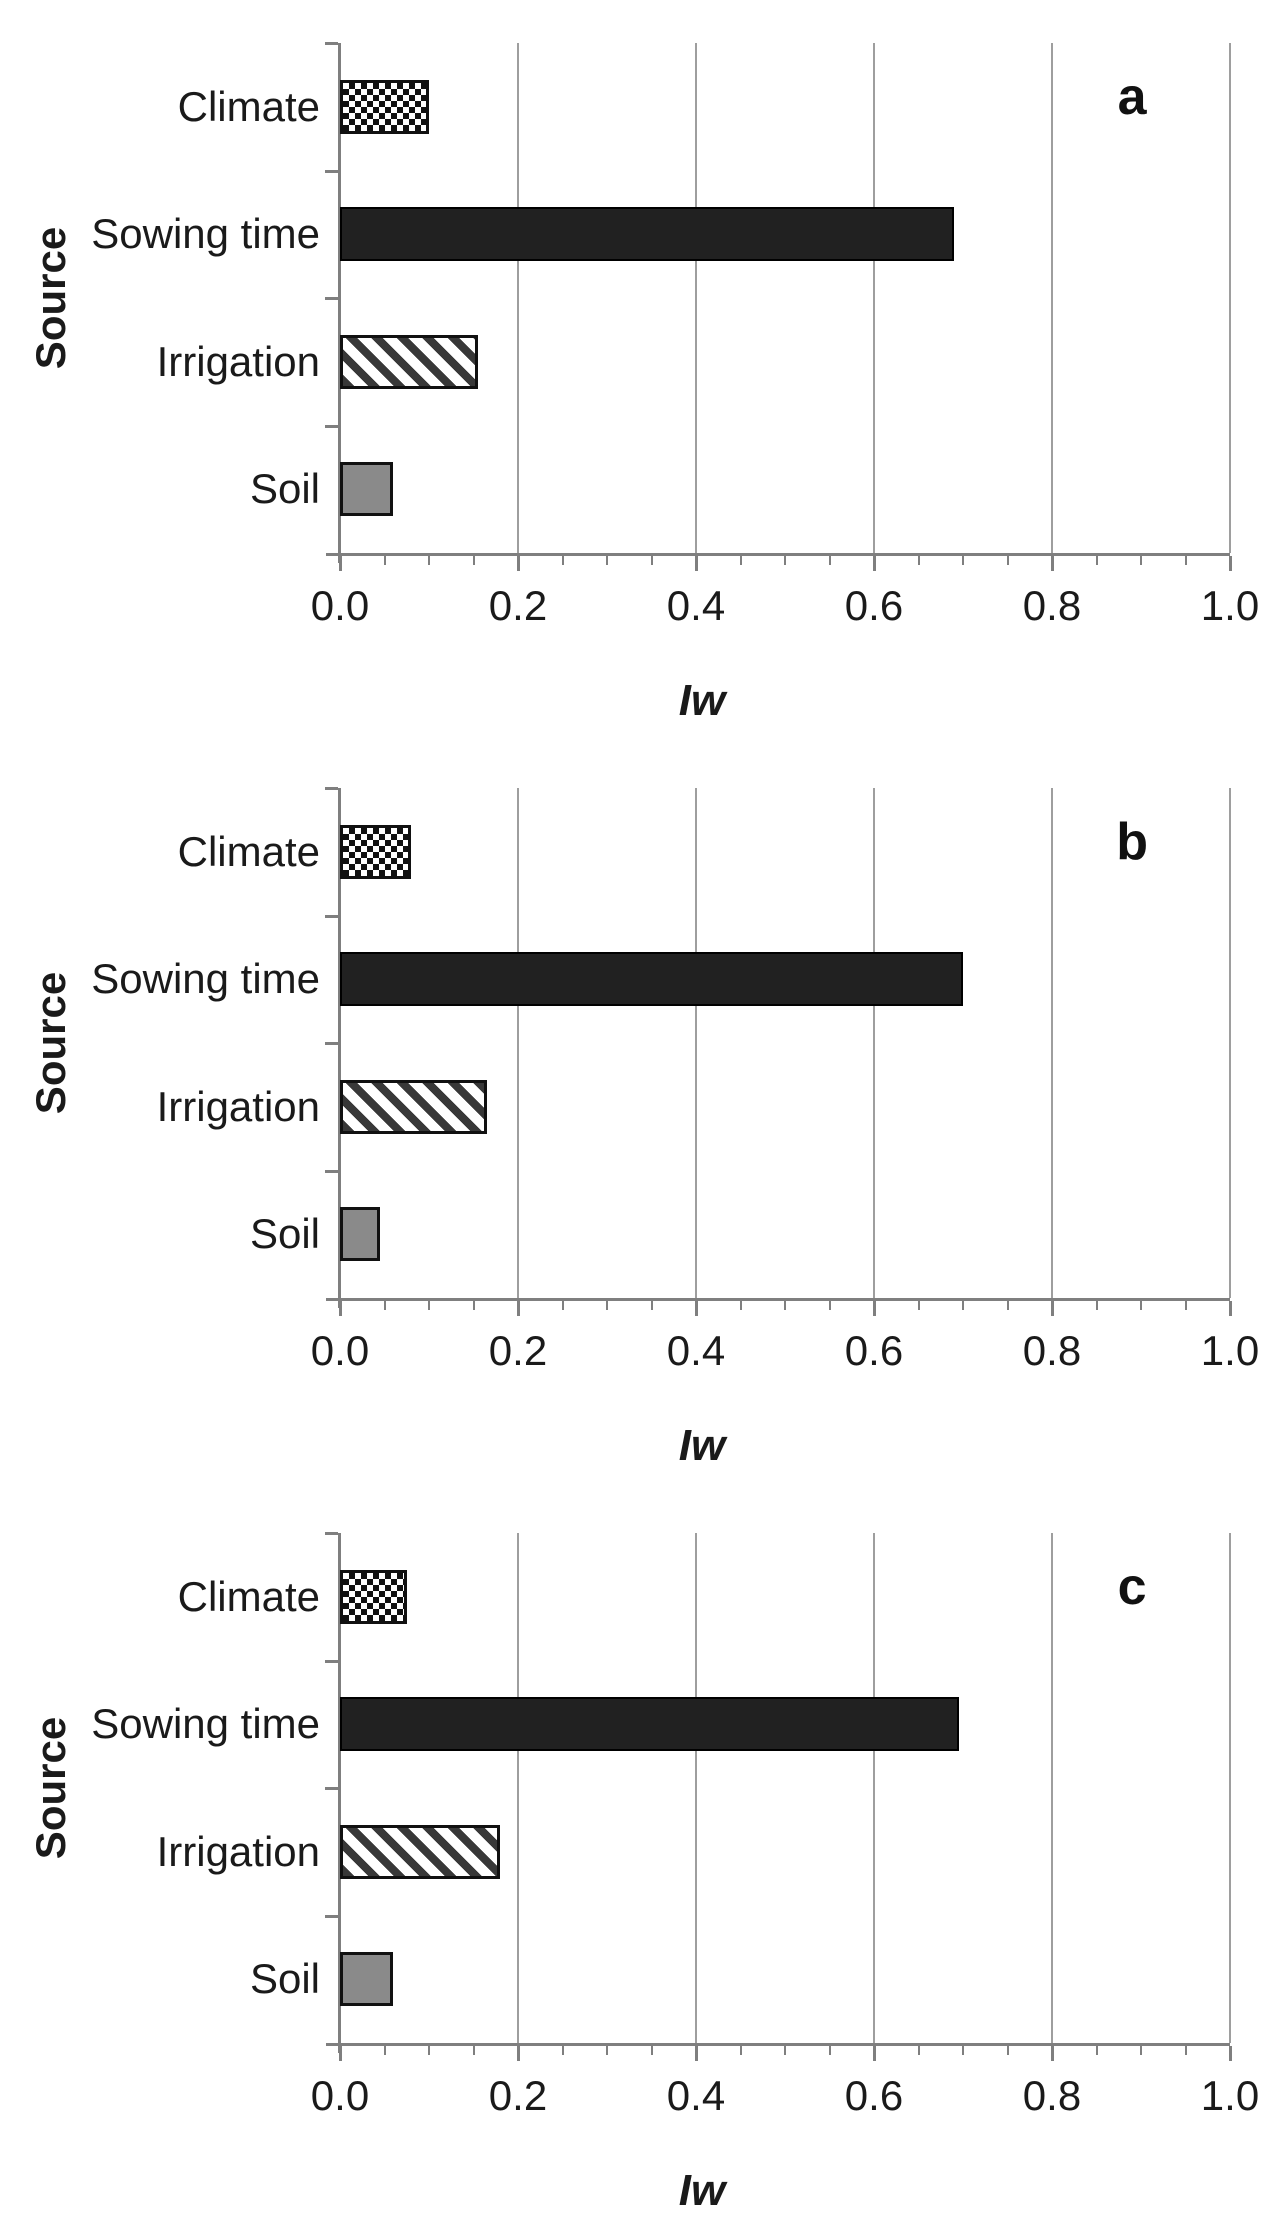 The width and height of the screenshot is (1280, 2237). Describe the element at coordinates (1132, 1587) in the screenshot. I see `panel-letter-c: c` at that location.